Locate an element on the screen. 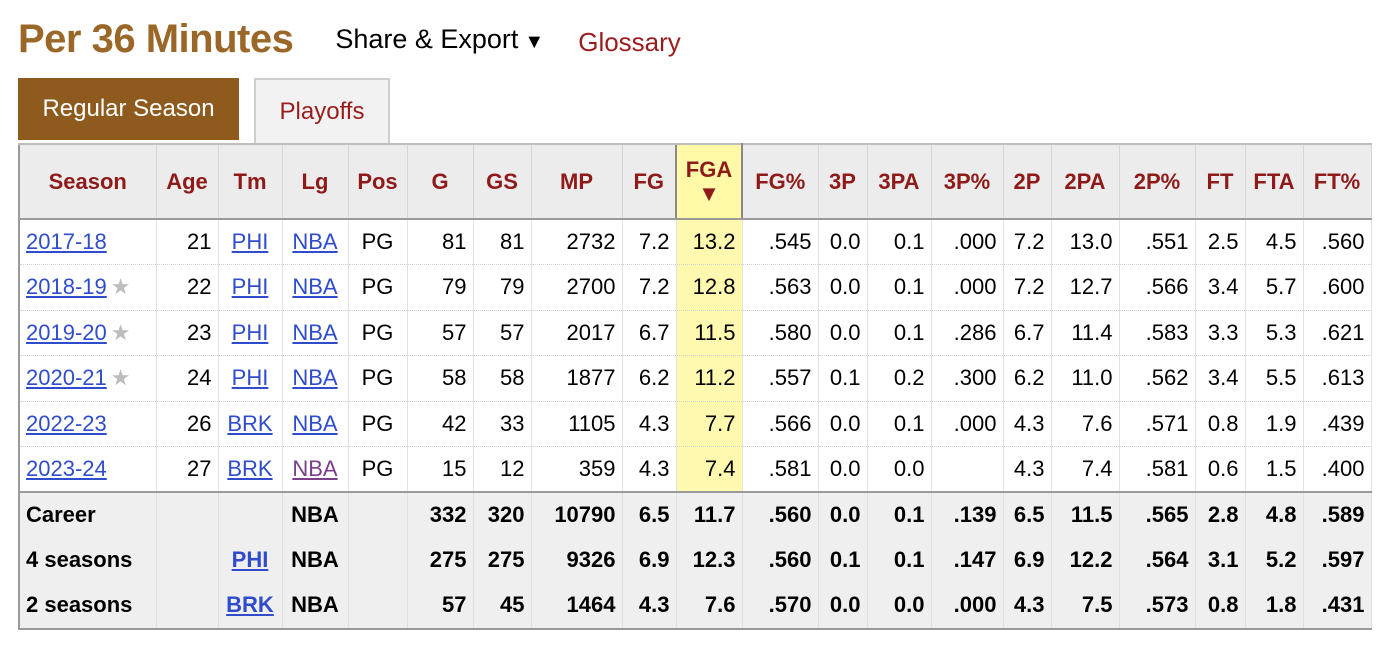 The height and width of the screenshot is (660, 1392). cell-fta: 1.8 is located at coordinates (1274, 606).